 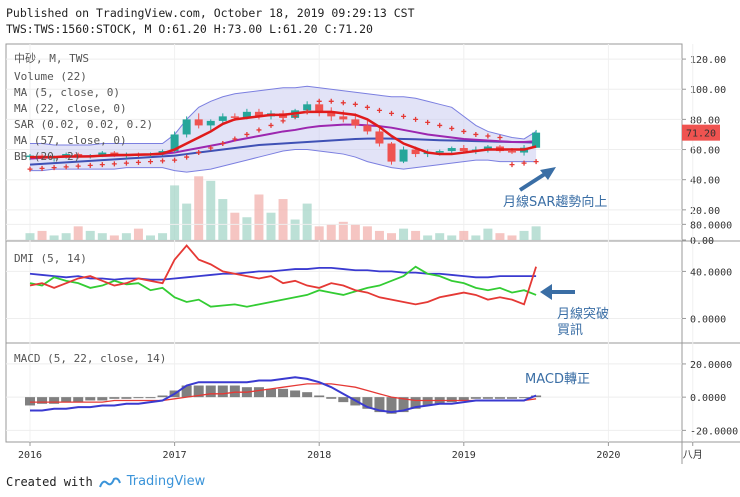 What do you see at coordinates (283, 273) in the screenshot?
I see `dmi-series-adx` at bounding box center [283, 273].